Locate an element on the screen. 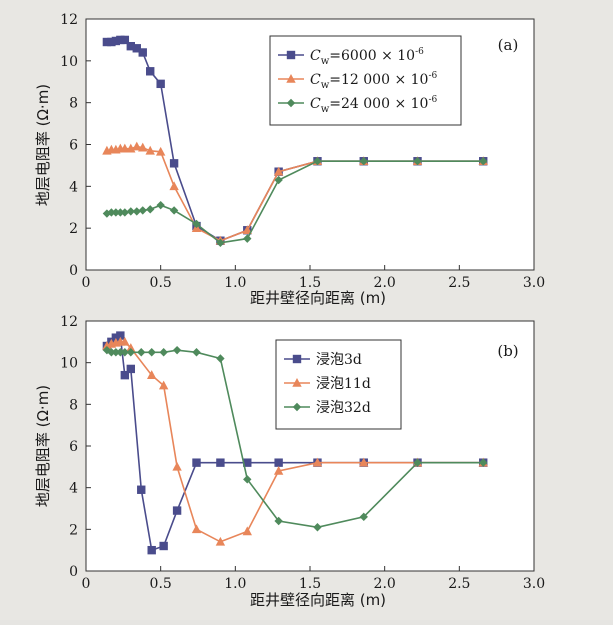  y-tick-label-a-0: 0 is located at coordinates (73, 271).